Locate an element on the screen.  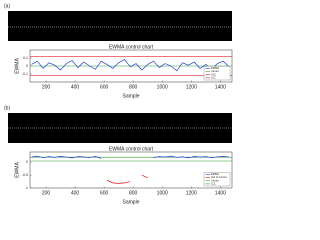
panel-label: (a) is located at coordinates (7, 6).